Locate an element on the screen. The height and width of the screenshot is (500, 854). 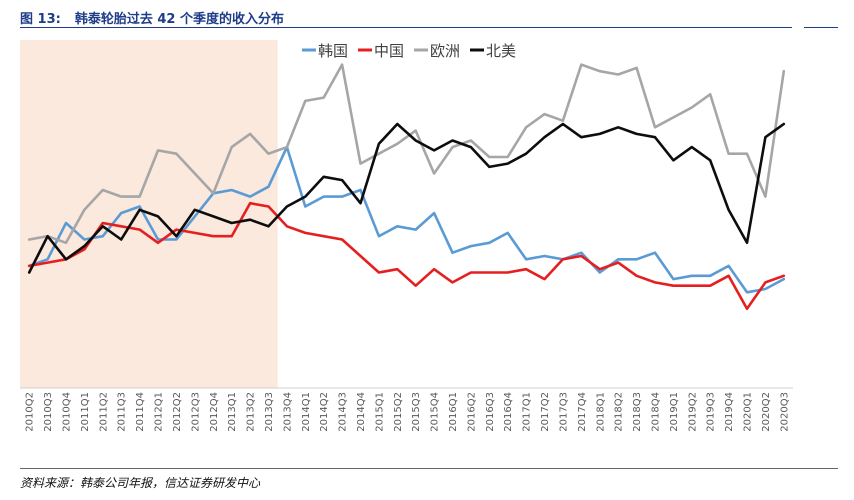
figure-number: 图 13: is located at coordinates (40, 19).